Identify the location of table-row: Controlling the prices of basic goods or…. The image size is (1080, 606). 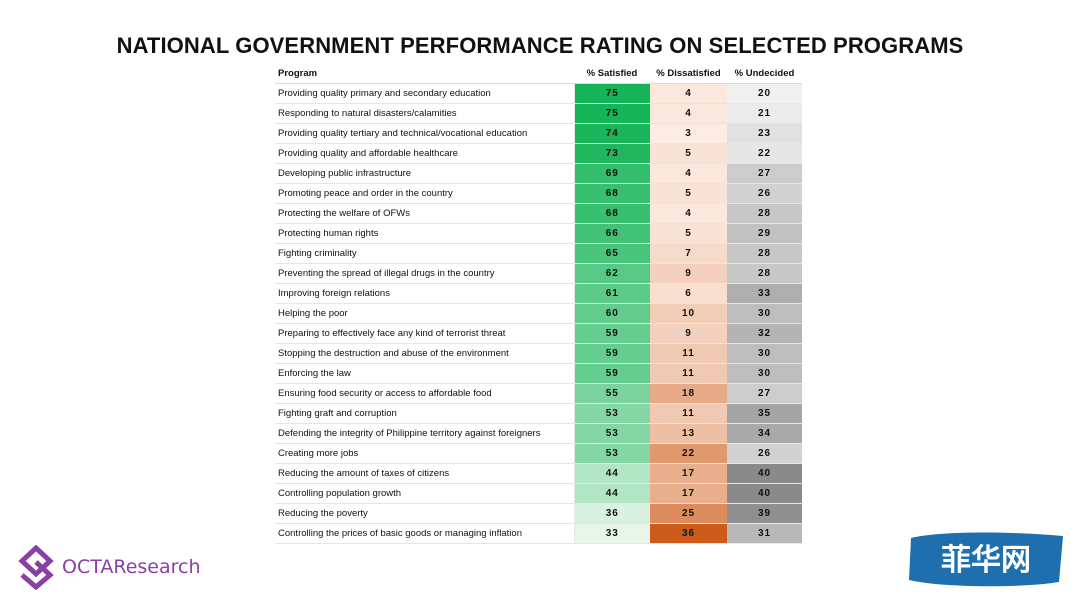
(538, 533).